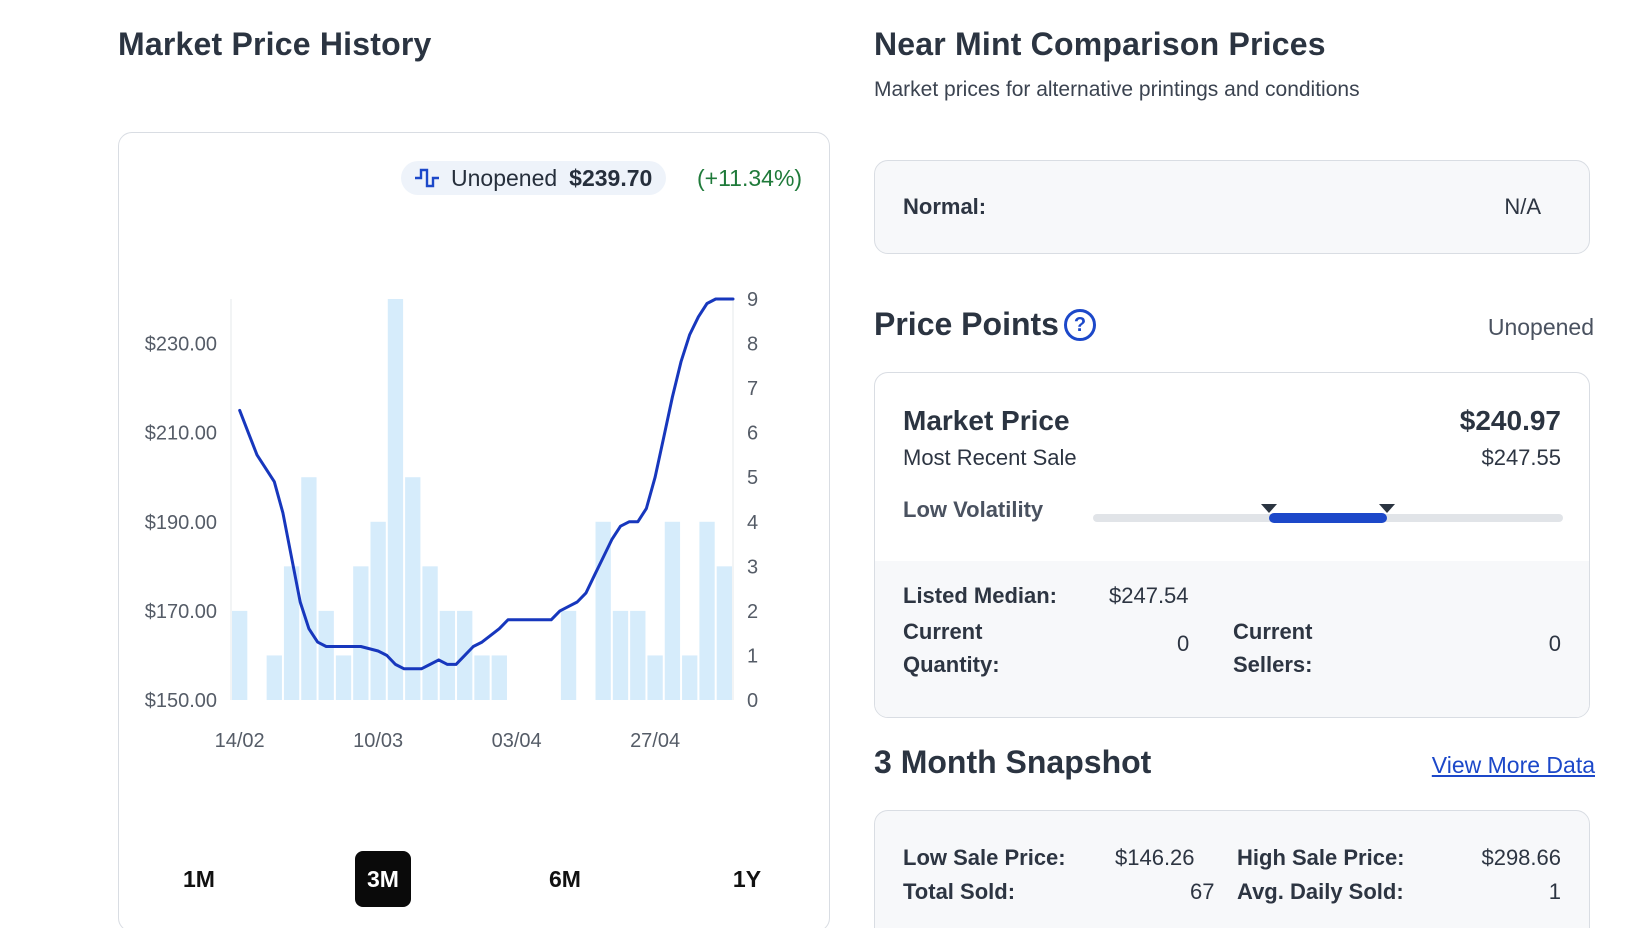  What do you see at coordinates (240, 741) in the screenshot?
I see `x-tick-label: 14/02` at bounding box center [240, 741].